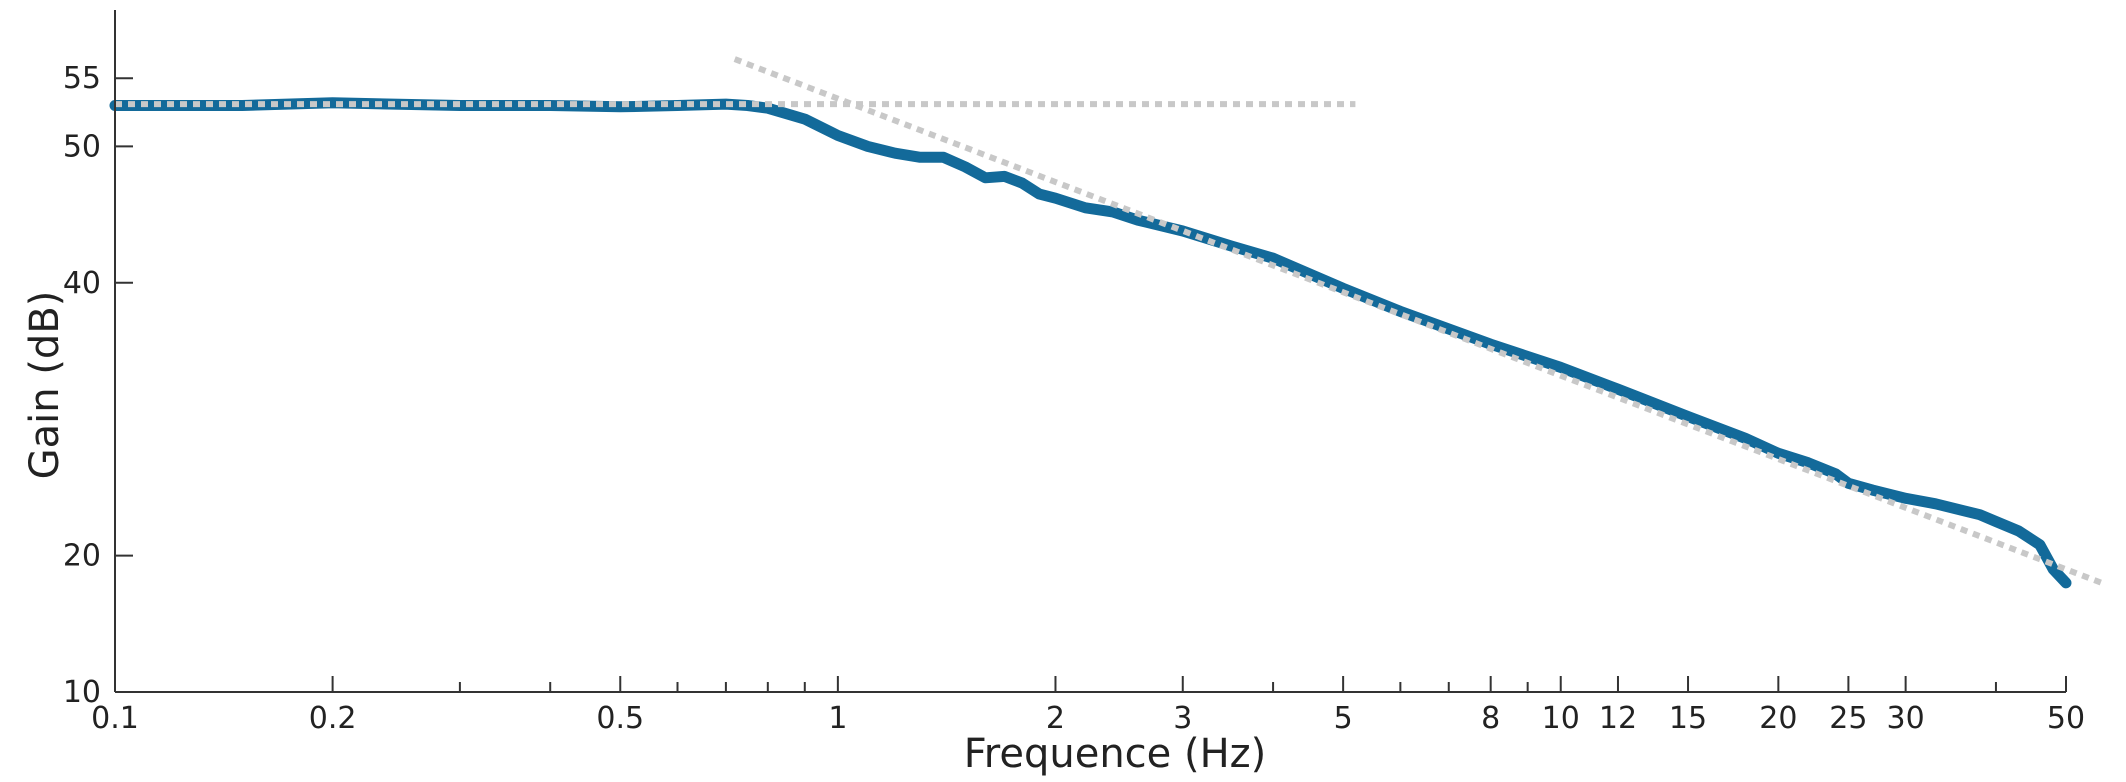 Image resolution: width=2126 pixels, height=782 pixels. Describe the element at coordinates (82, 146) in the screenshot. I see `y-tick-label: 50` at that location.